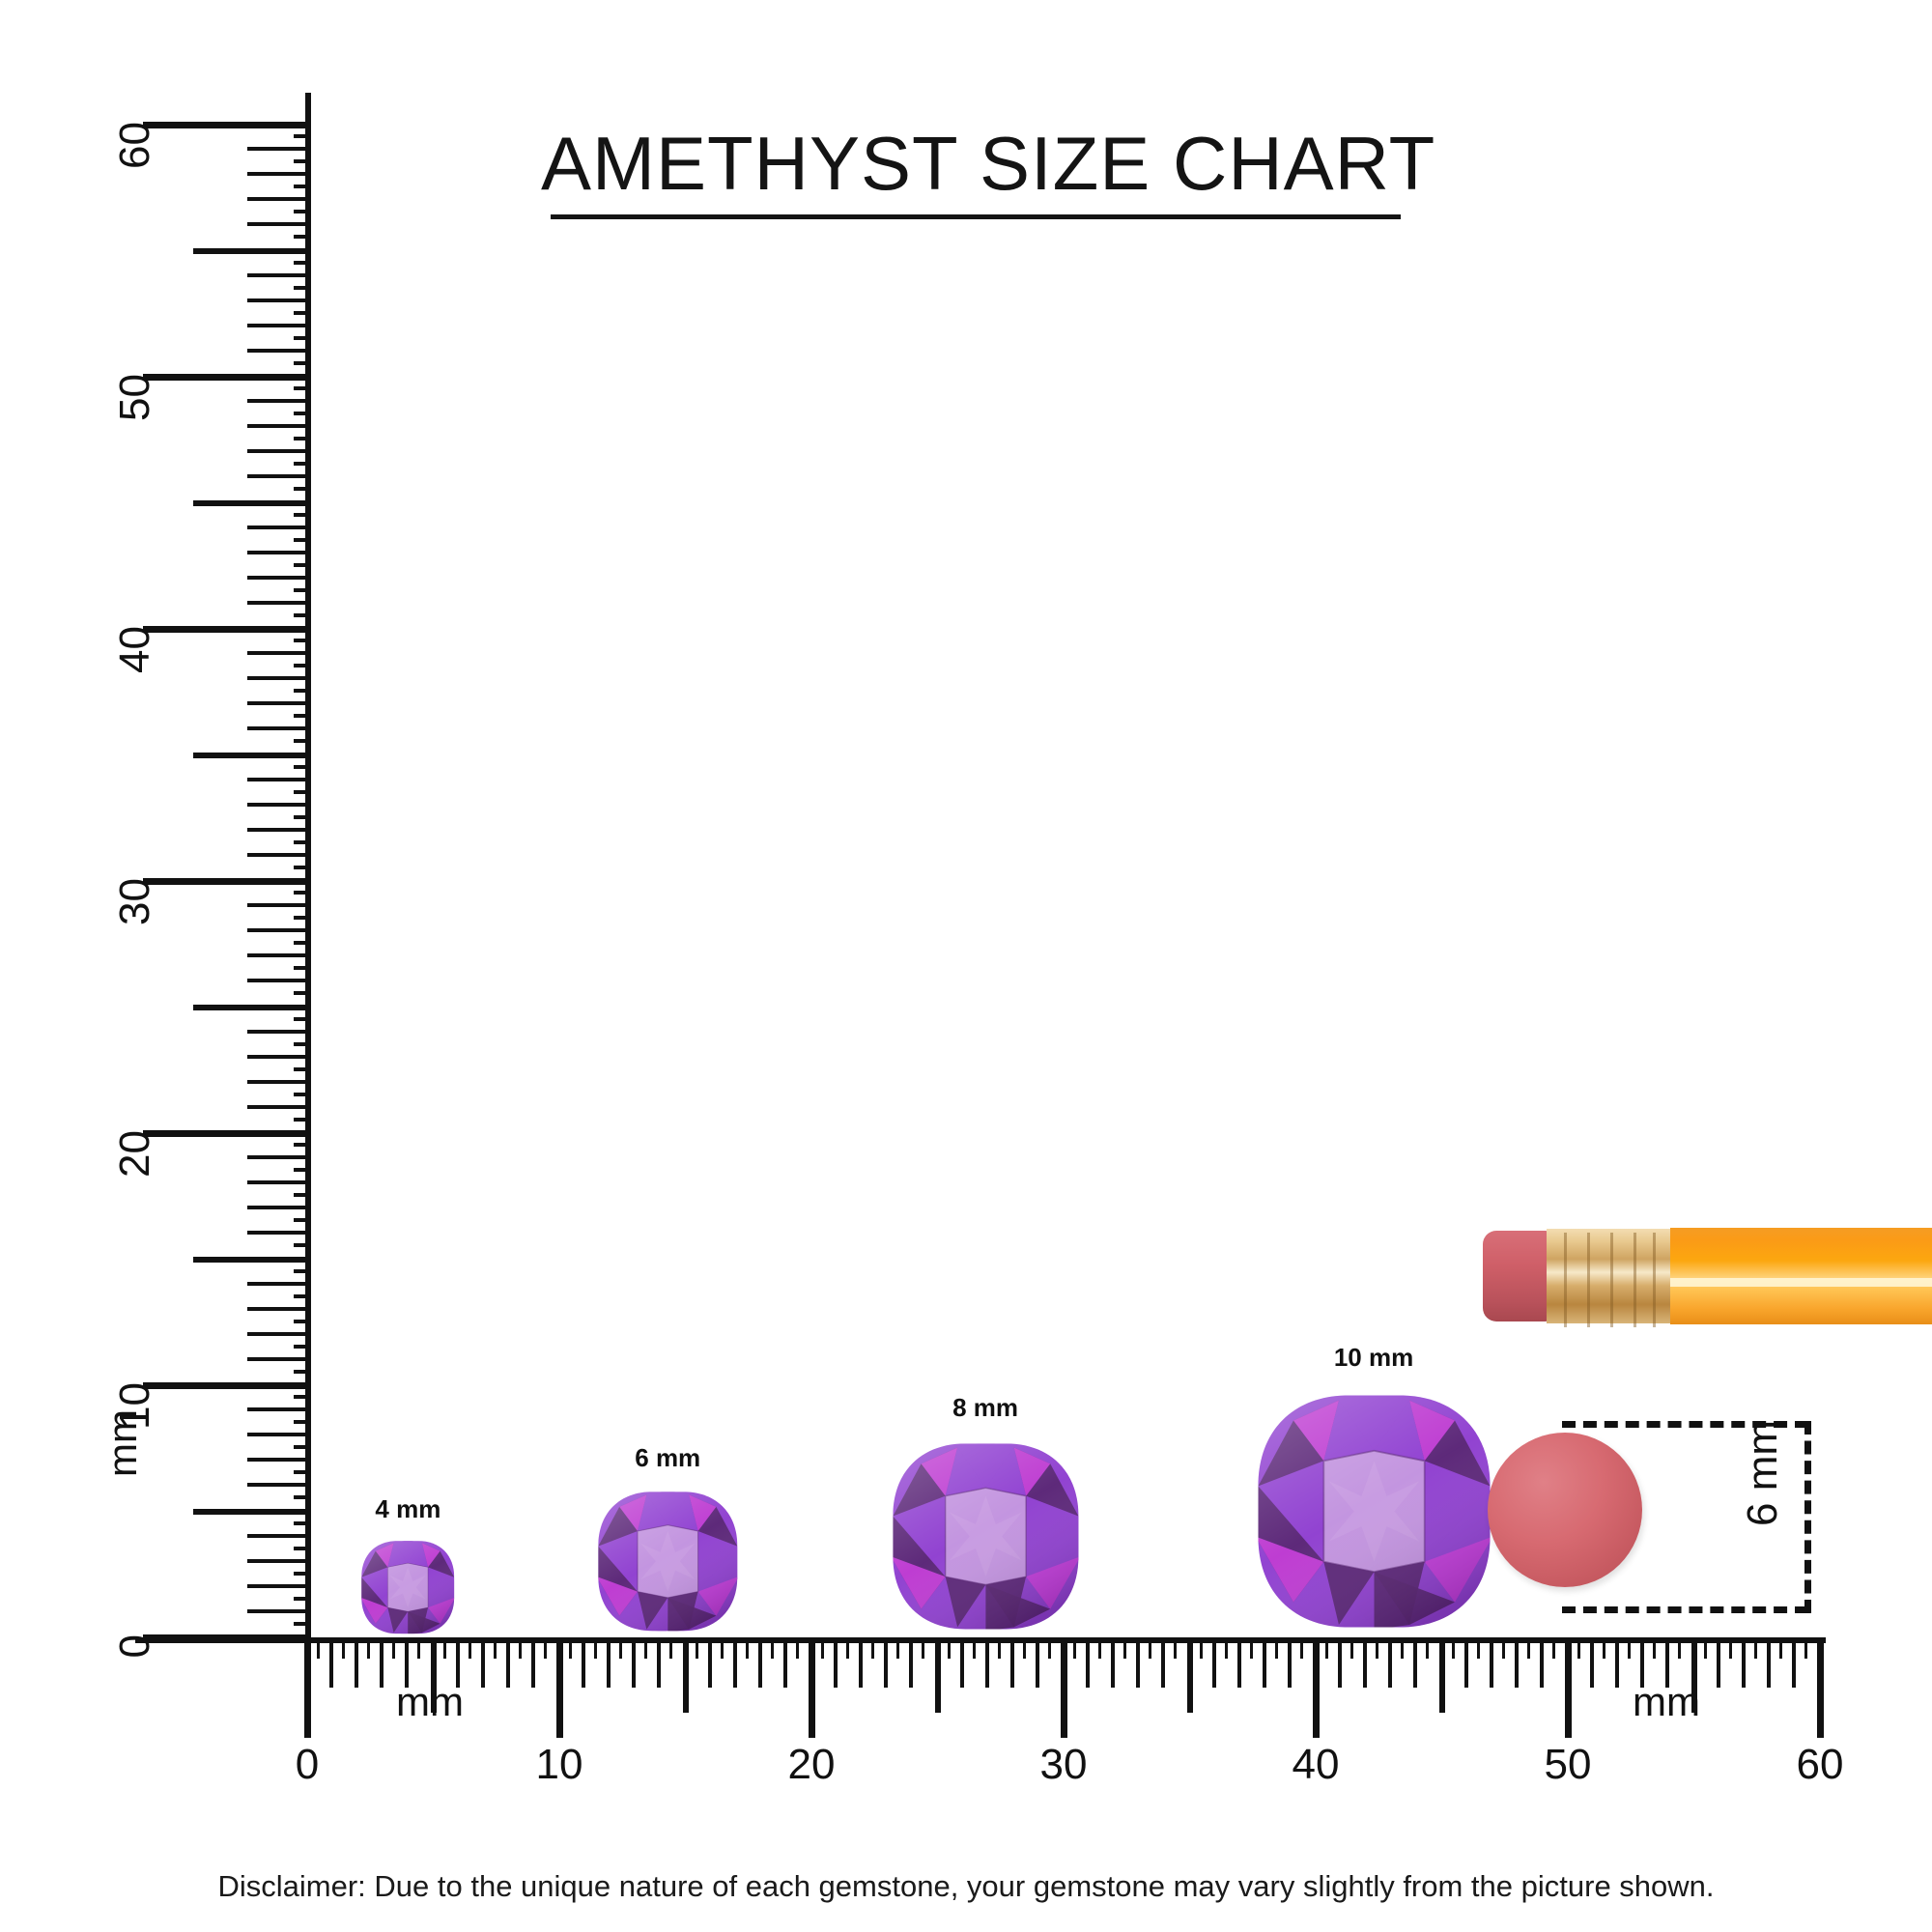  I want to click on gemstone-group: 6 mm, so click(668, 1540).